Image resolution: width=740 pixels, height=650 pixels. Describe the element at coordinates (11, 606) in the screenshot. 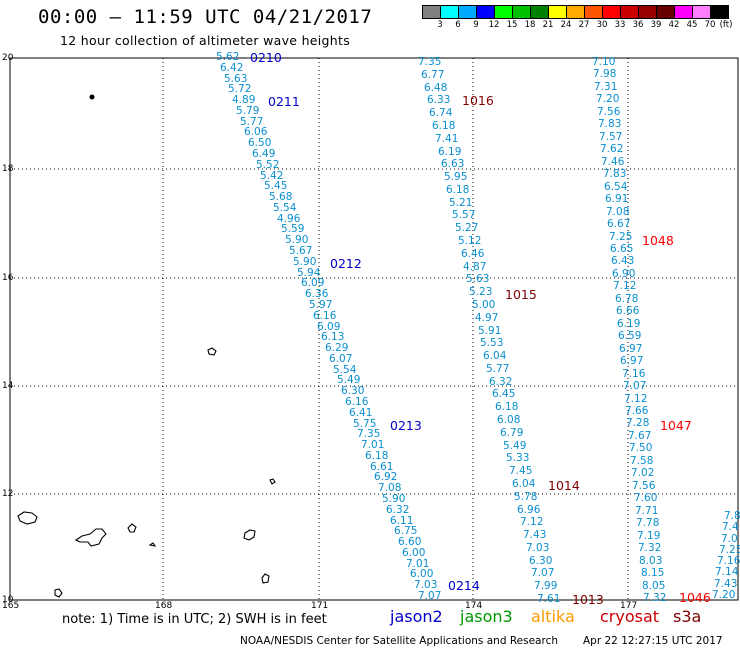

I see `longitude-label: 165` at that location.